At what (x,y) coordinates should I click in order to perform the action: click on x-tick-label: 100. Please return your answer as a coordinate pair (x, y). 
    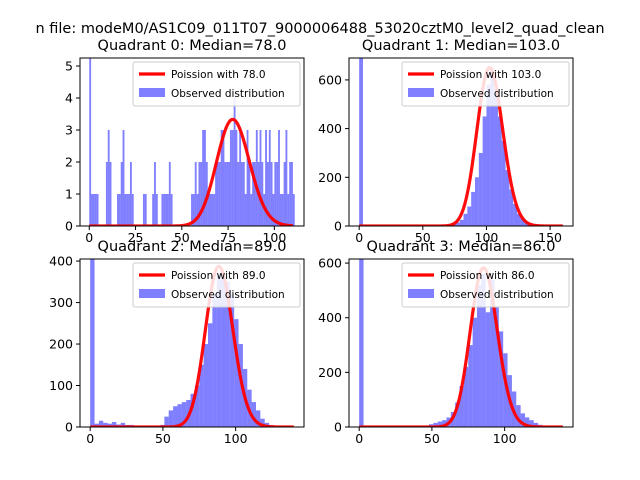
    Looking at the image, I should click on (236, 438).